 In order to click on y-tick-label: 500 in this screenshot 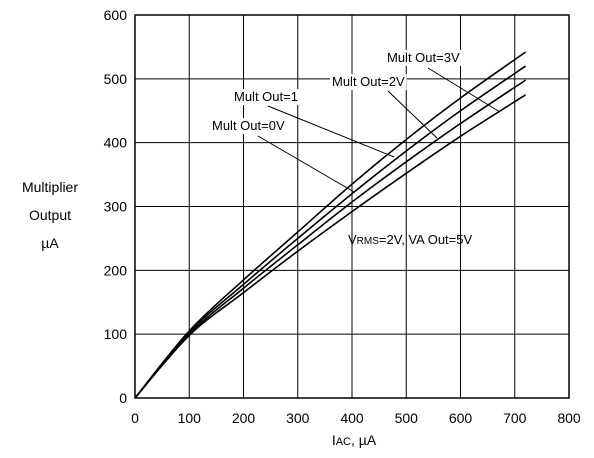, I will do `click(116, 79)`.